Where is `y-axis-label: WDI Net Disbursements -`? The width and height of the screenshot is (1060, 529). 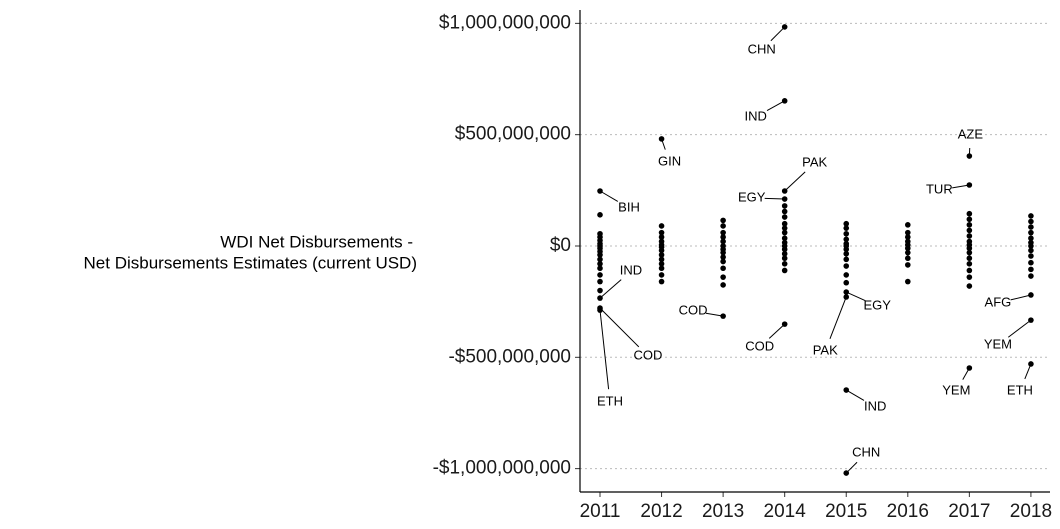
y-axis-label: WDI Net Disbursements - is located at coordinates (316, 241).